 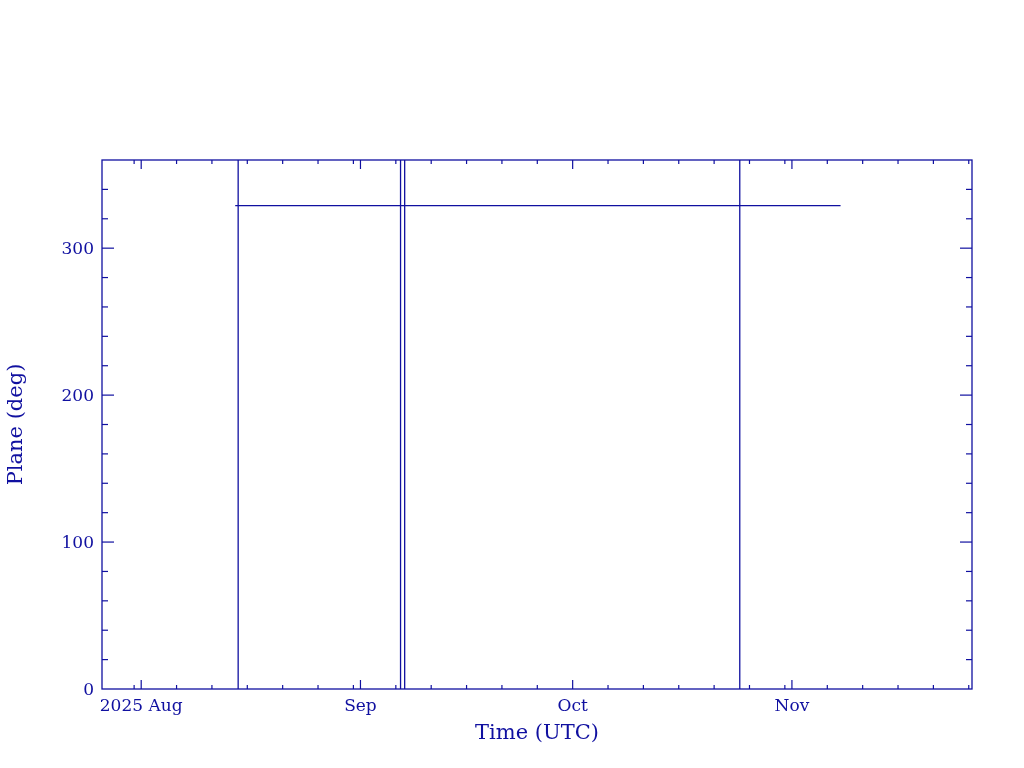 I want to click on y-tick-label: 100, so click(x=77, y=542).